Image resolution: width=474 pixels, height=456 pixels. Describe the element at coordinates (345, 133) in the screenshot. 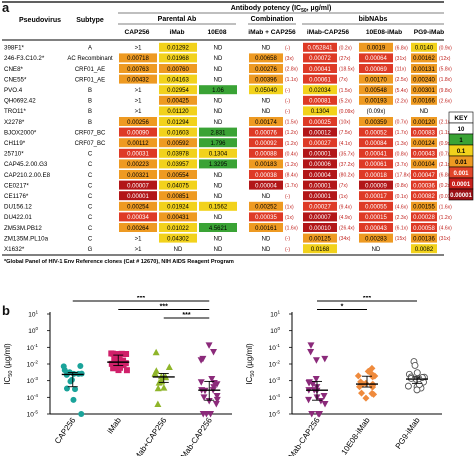

I see `cell-fold-8-4: (7.5x)` at that location.